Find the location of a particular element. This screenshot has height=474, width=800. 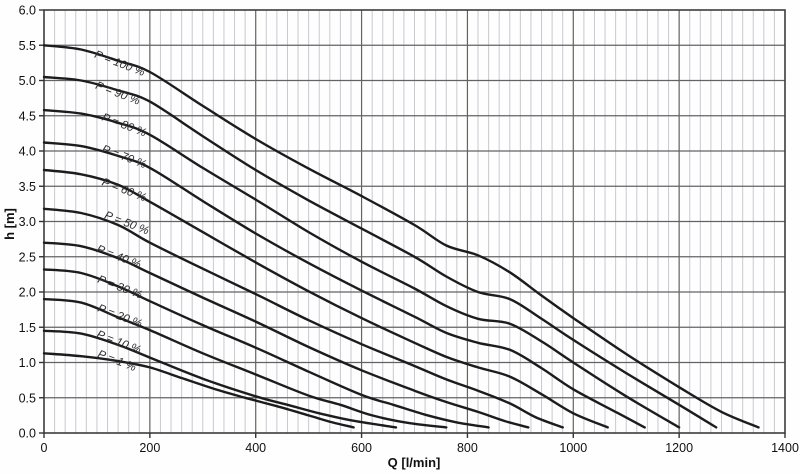

y-tick-label: 3.0 is located at coordinates (27, 222).